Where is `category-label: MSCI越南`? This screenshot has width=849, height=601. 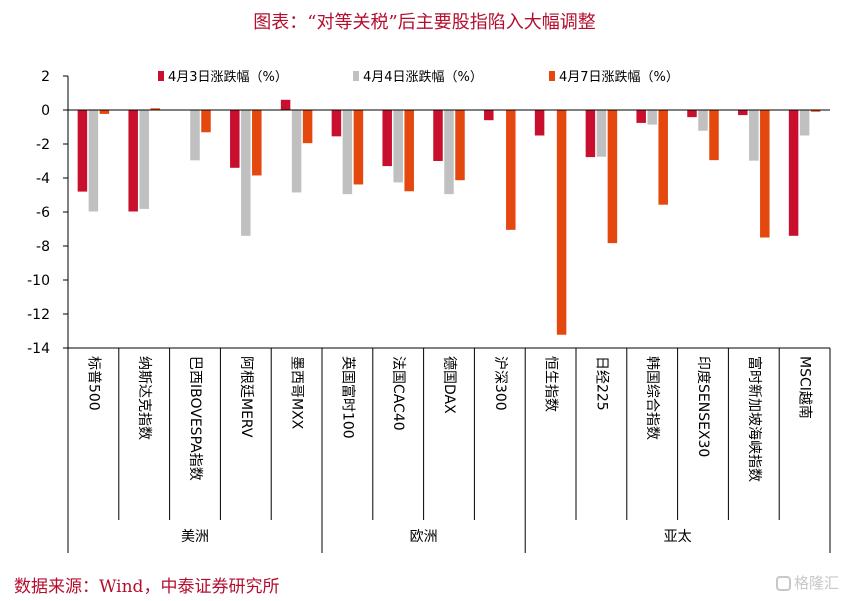 category-label: MSCI越南 is located at coordinates (805, 387).